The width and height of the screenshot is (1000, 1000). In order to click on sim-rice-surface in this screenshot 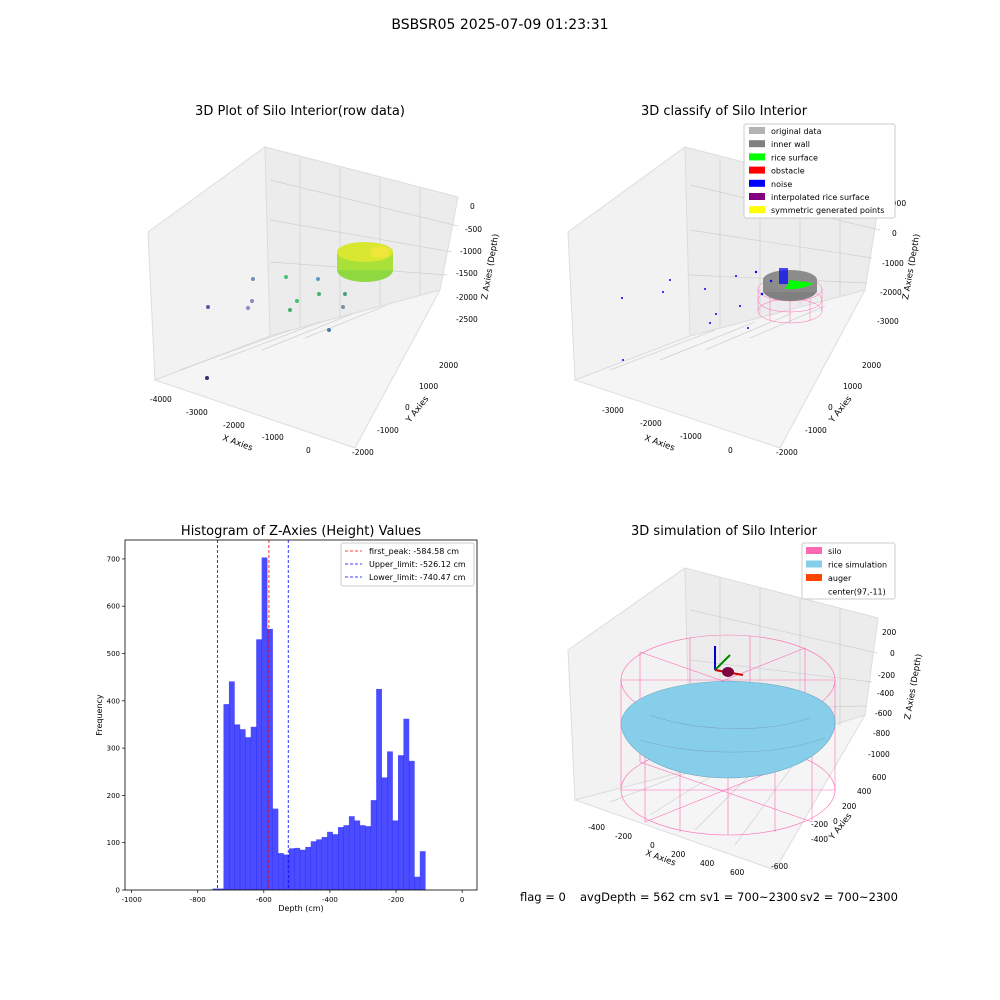, I will do `click(728, 729)`.